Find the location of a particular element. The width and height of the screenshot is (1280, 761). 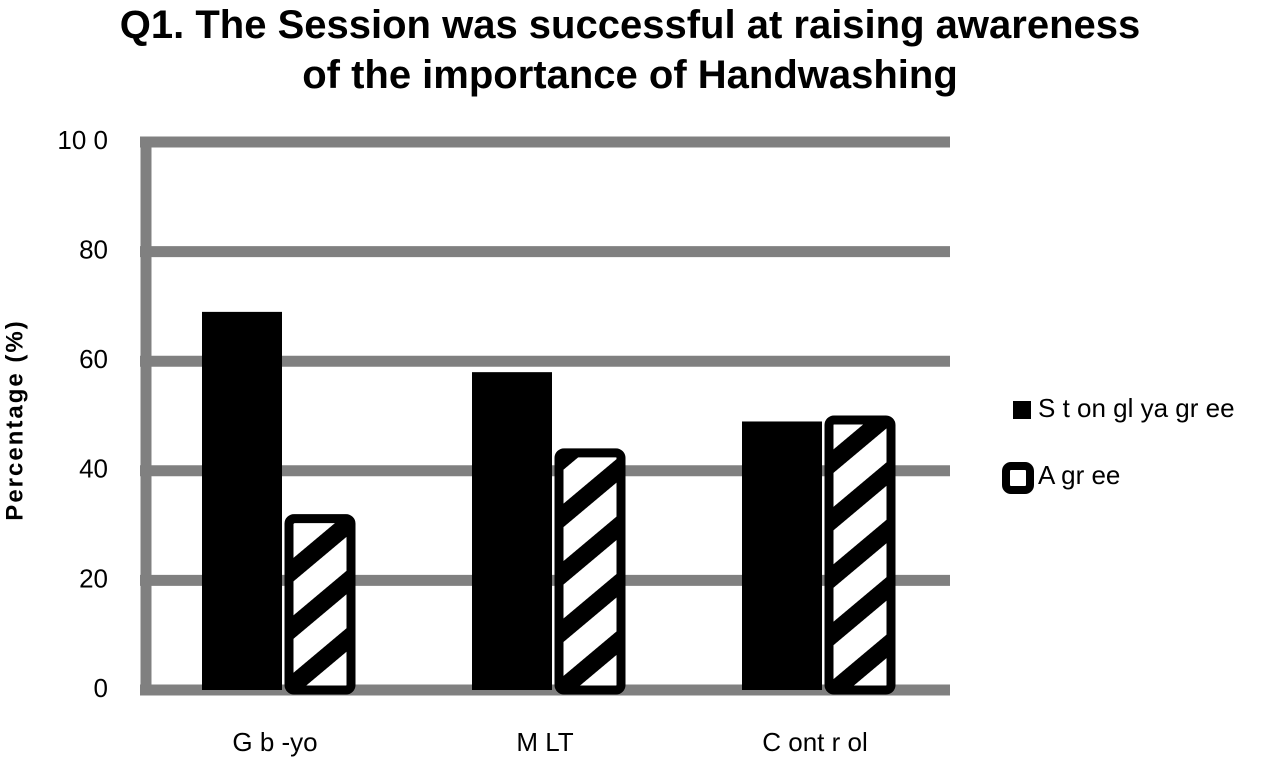

x-tick-label: G b -yo is located at coordinates (274, 742).